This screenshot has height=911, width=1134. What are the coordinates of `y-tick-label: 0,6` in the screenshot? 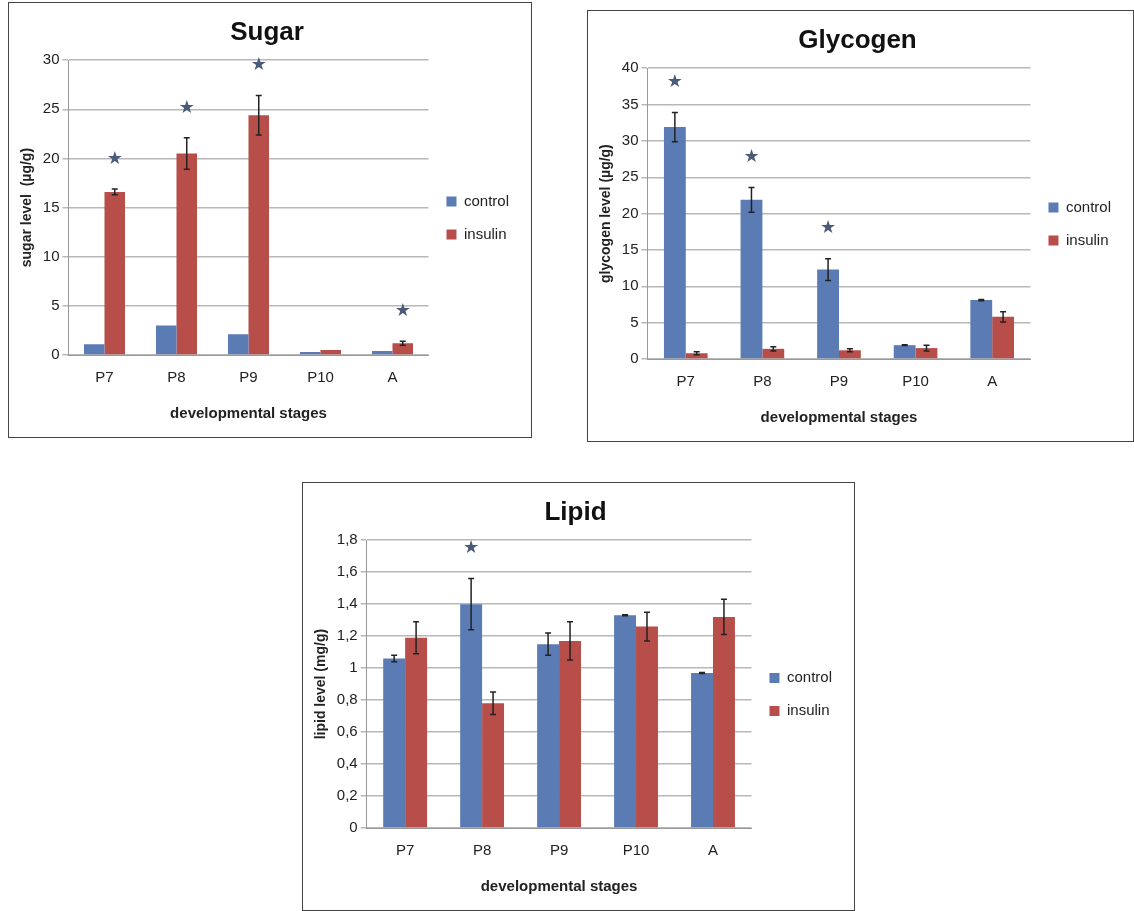 It's located at (347, 731).